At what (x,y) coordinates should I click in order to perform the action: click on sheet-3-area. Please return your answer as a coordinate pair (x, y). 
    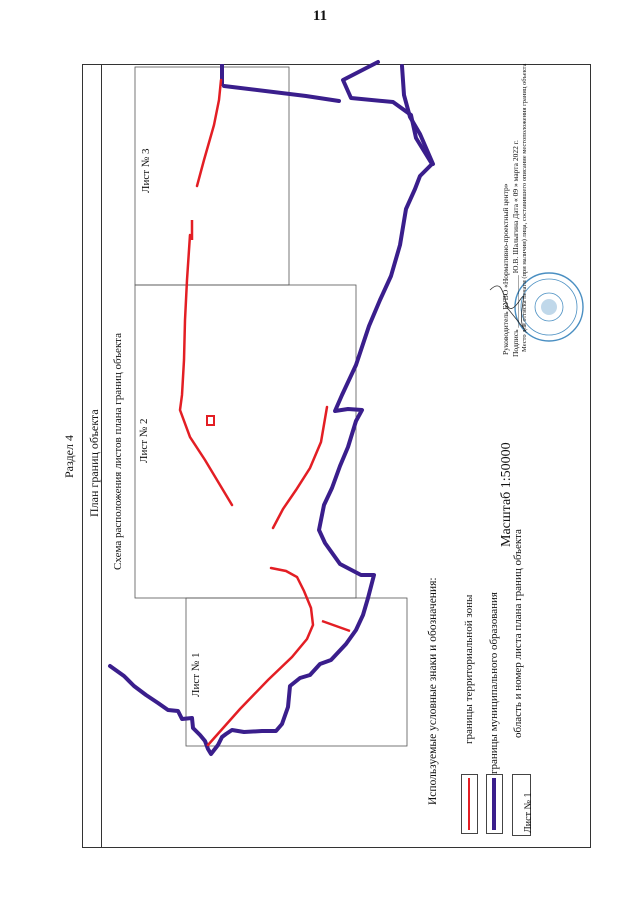
    Looking at the image, I should click on (212, 176).